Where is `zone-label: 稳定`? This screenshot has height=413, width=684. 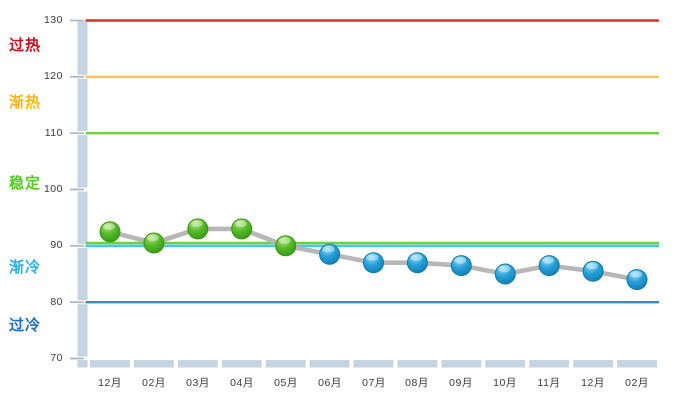 zone-label: 稳定 is located at coordinates (25, 183).